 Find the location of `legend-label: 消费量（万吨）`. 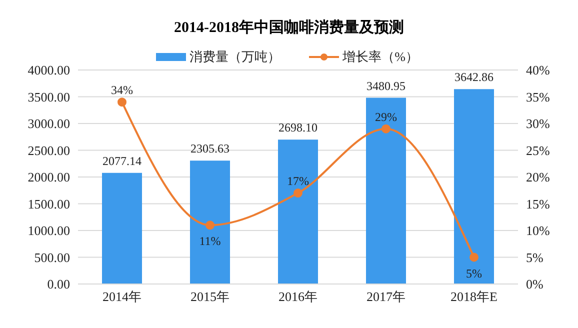

legend-label: 消费量（万吨） is located at coordinates (234, 57).